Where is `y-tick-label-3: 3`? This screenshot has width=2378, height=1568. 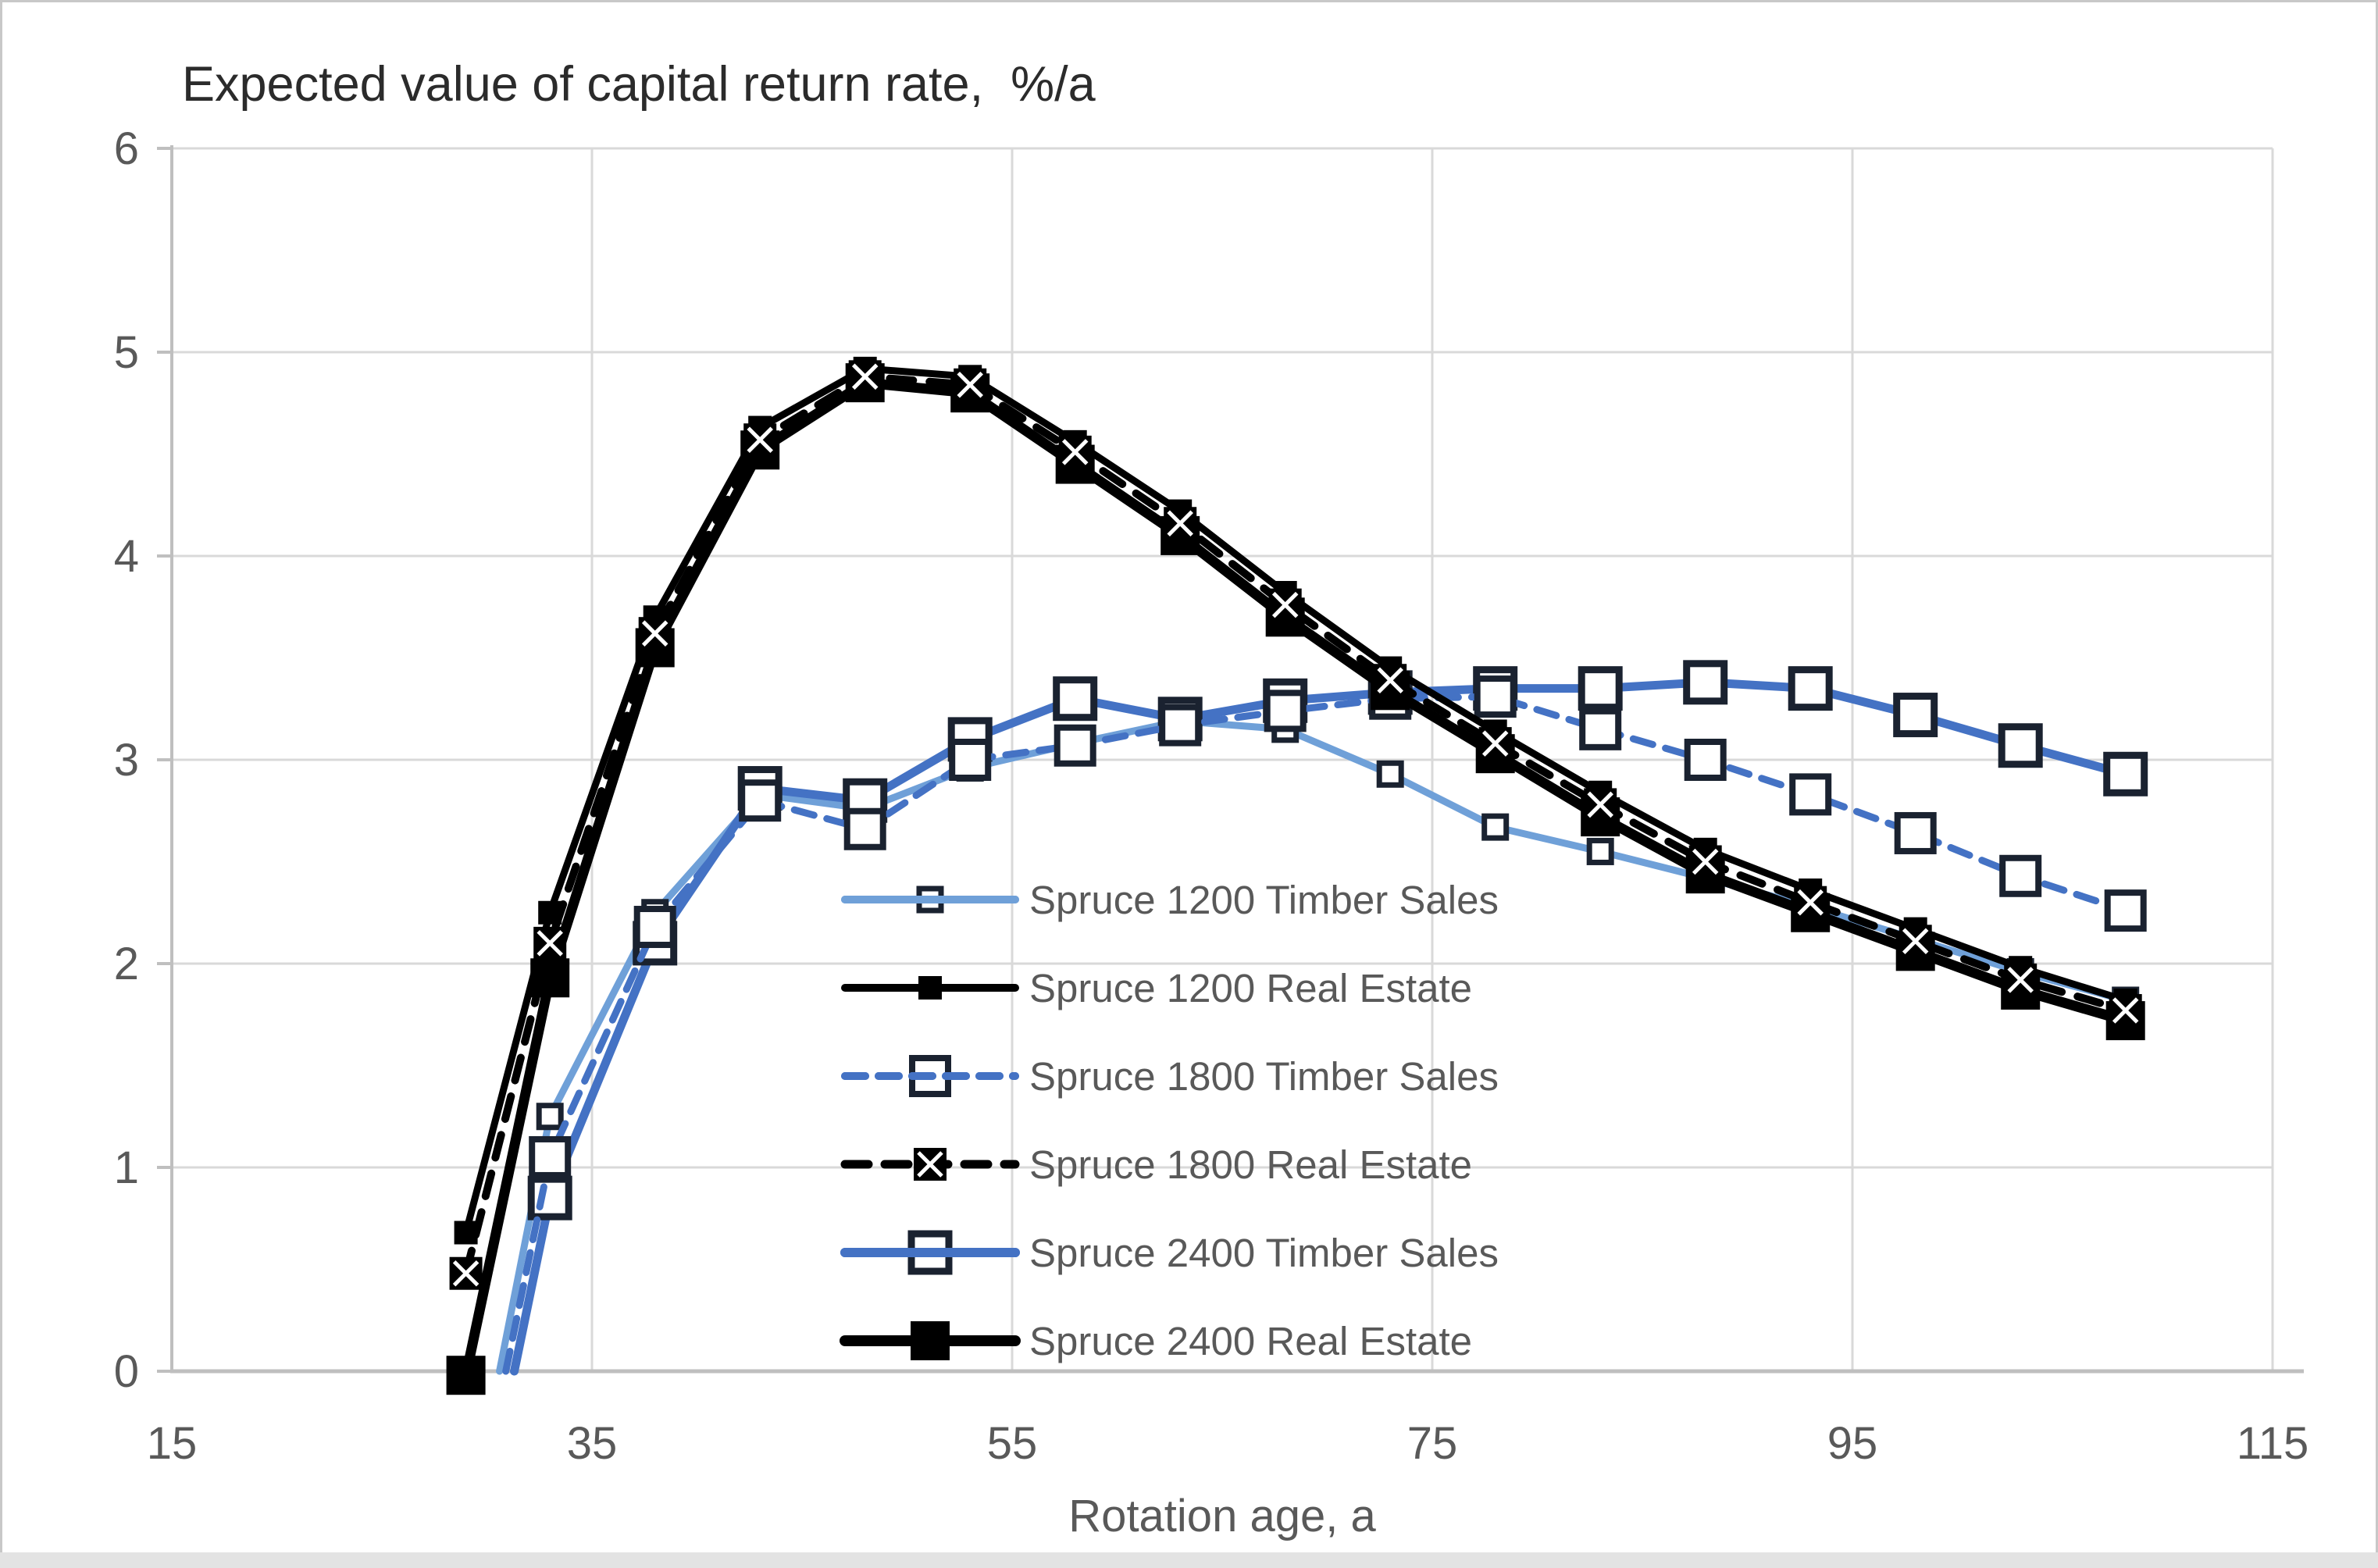 y-tick-label-3: 3 is located at coordinates (127, 760).